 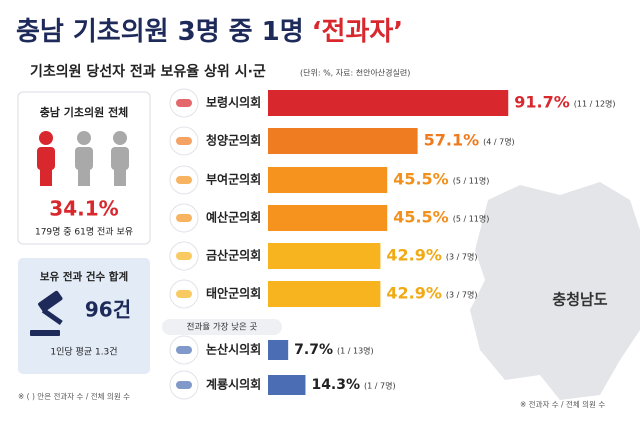 What do you see at coordinates (46, 313) in the screenshot?
I see `gavel-icon` at bounding box center [46, 313].